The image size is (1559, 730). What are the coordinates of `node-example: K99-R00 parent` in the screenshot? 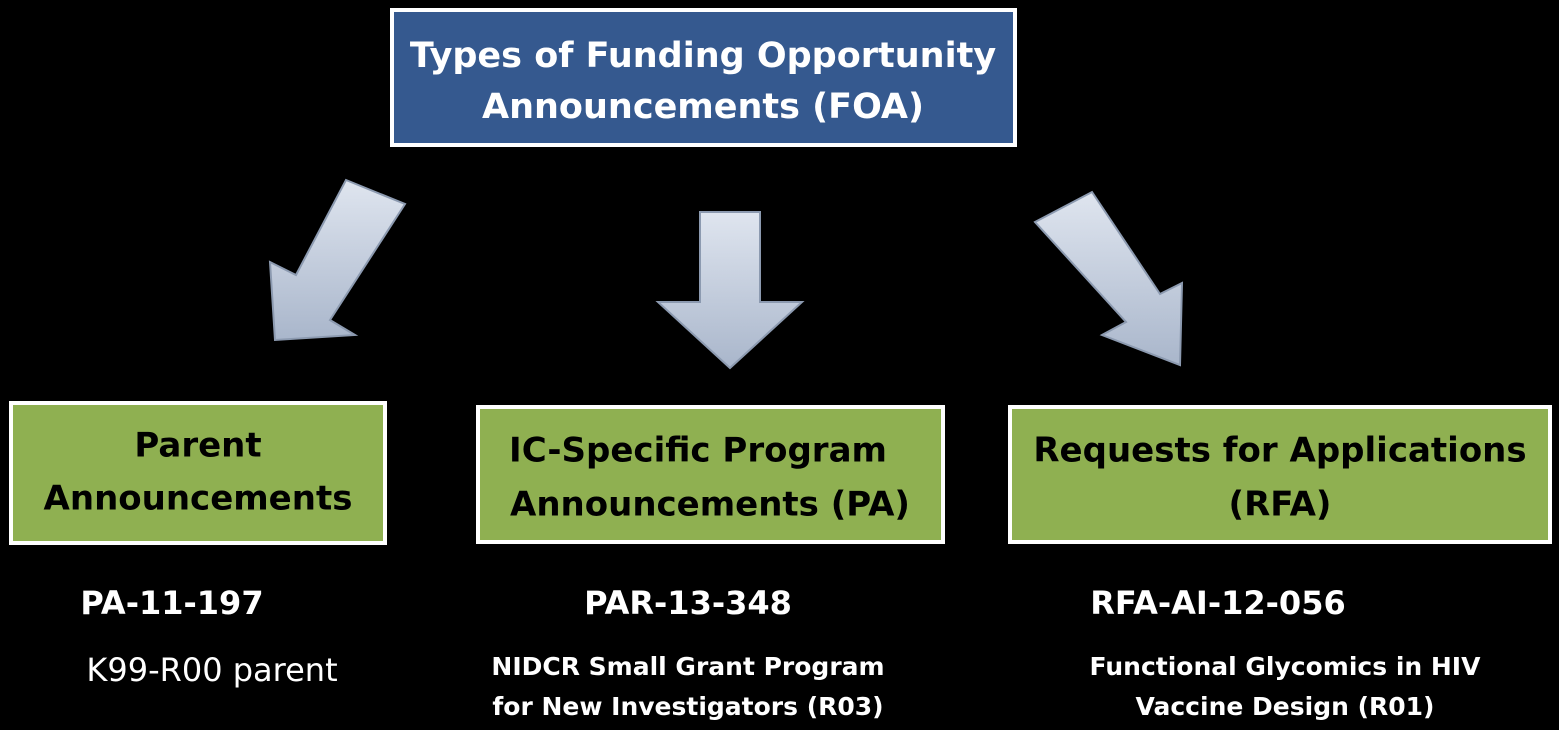 It's located at (211, 670).